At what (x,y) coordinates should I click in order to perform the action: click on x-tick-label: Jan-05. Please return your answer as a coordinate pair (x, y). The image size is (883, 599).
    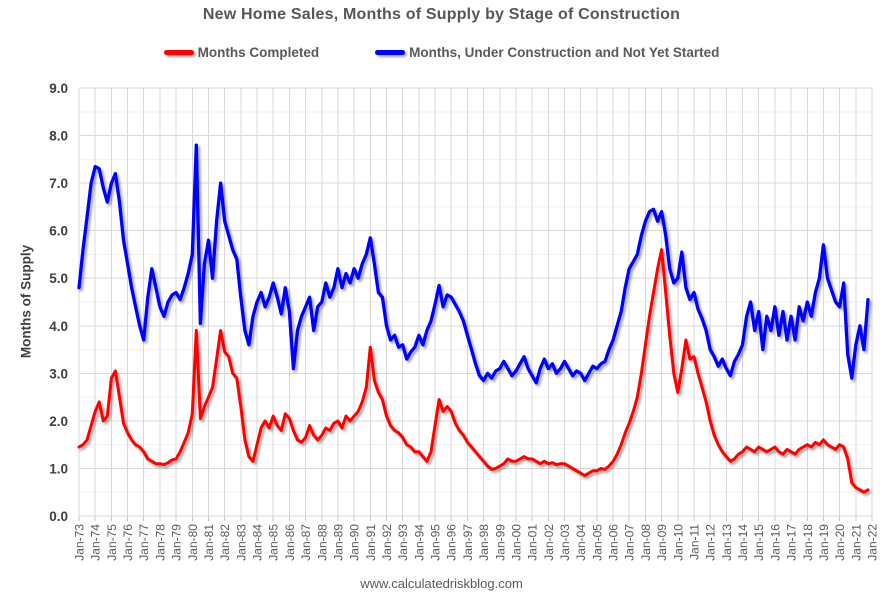
    Looking at the image, I should click on (597, 542).